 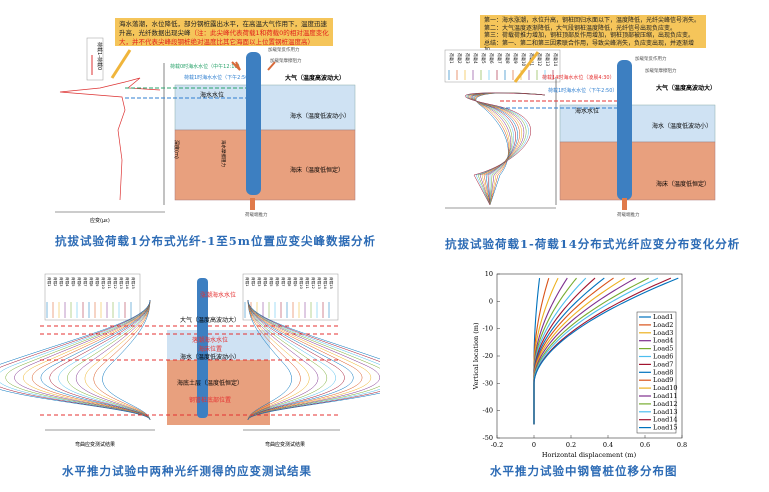 What do you see at coordinates (663, 357) in the screenshot?
I see `legend-label: Load6` at bounding box center [663, 357].